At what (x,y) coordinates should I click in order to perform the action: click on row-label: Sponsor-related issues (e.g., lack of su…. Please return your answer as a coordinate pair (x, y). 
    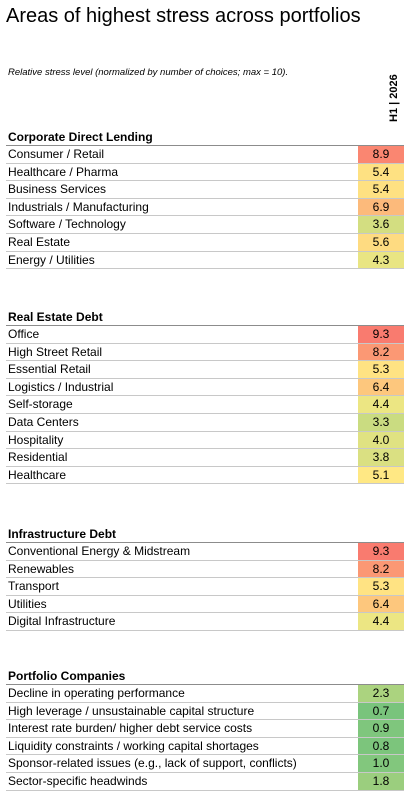
    Looking at the image, I should click on (152, 763).